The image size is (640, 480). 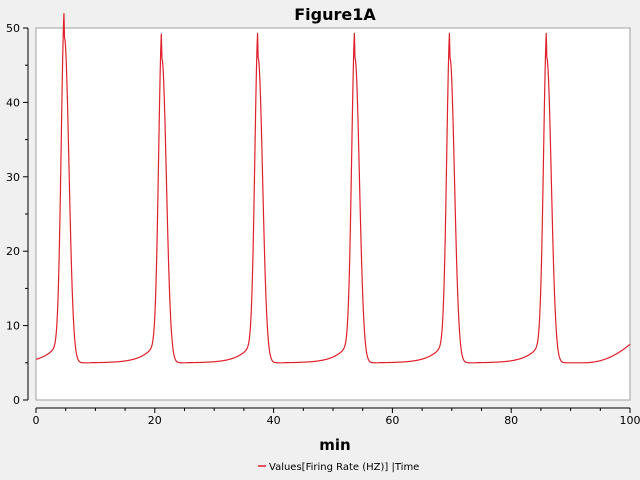 What do you see at coordinates (16, 400) in the screenshot?
I see `y-tick-label: 0` at bounding box center [16, 400].